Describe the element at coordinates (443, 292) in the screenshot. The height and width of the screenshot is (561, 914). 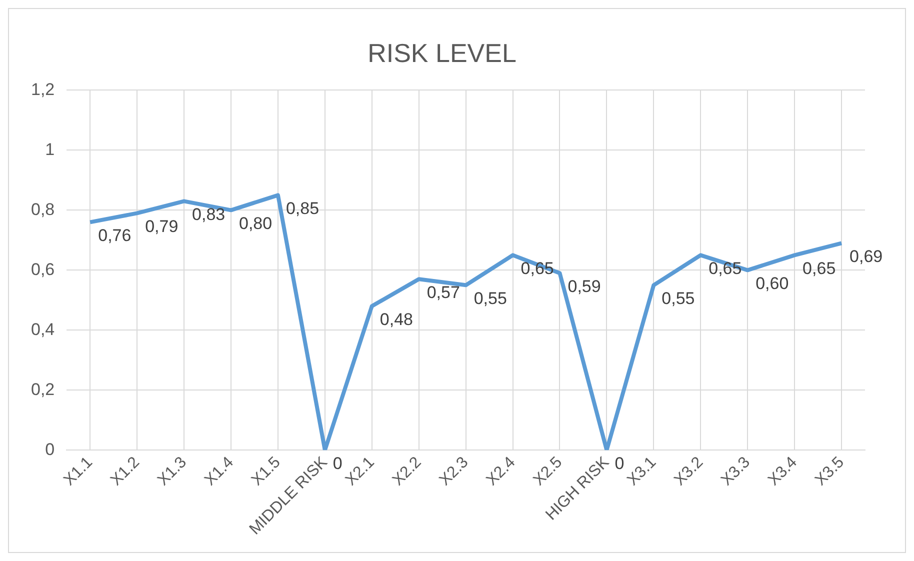
I see `data-label: 0,57` at that location.